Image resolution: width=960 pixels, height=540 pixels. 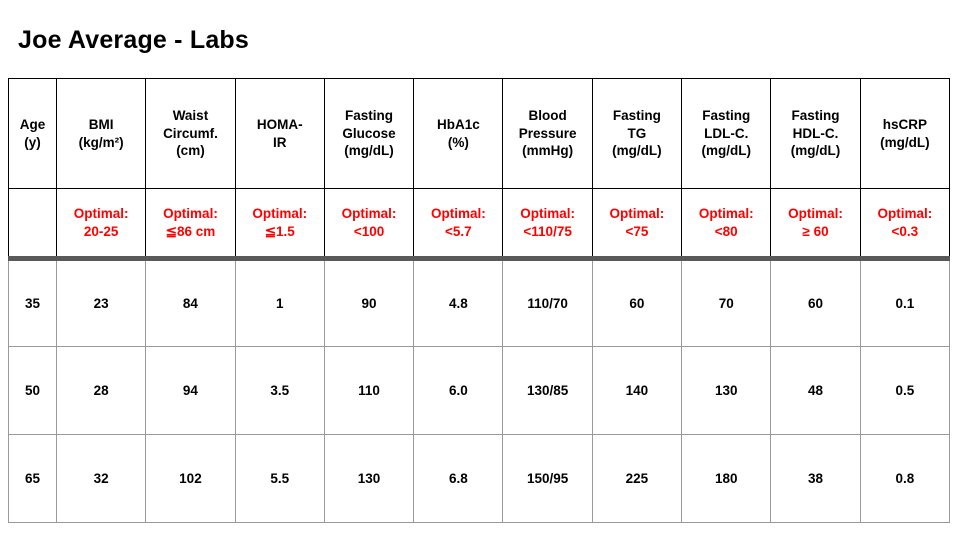 I want to click on optimal-cell-fasting-ldl: Optimal: <80, so click(x=726, y=224).